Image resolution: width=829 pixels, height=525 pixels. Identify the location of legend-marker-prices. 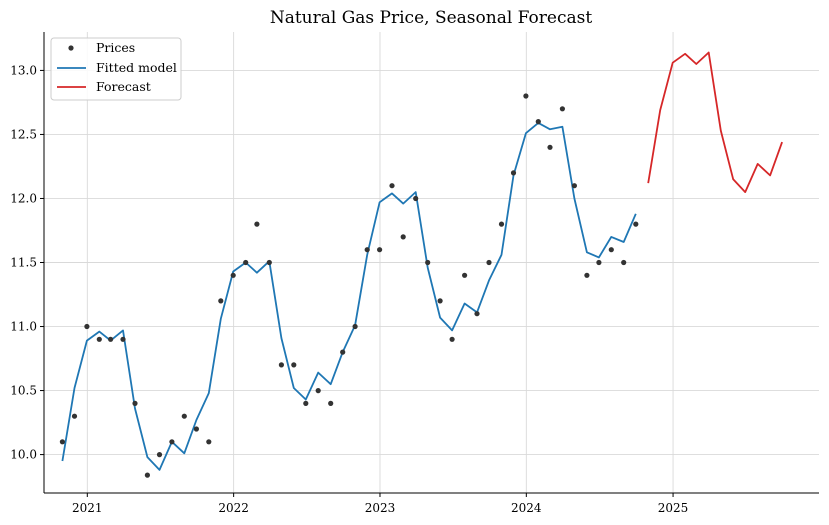
(71, 48).